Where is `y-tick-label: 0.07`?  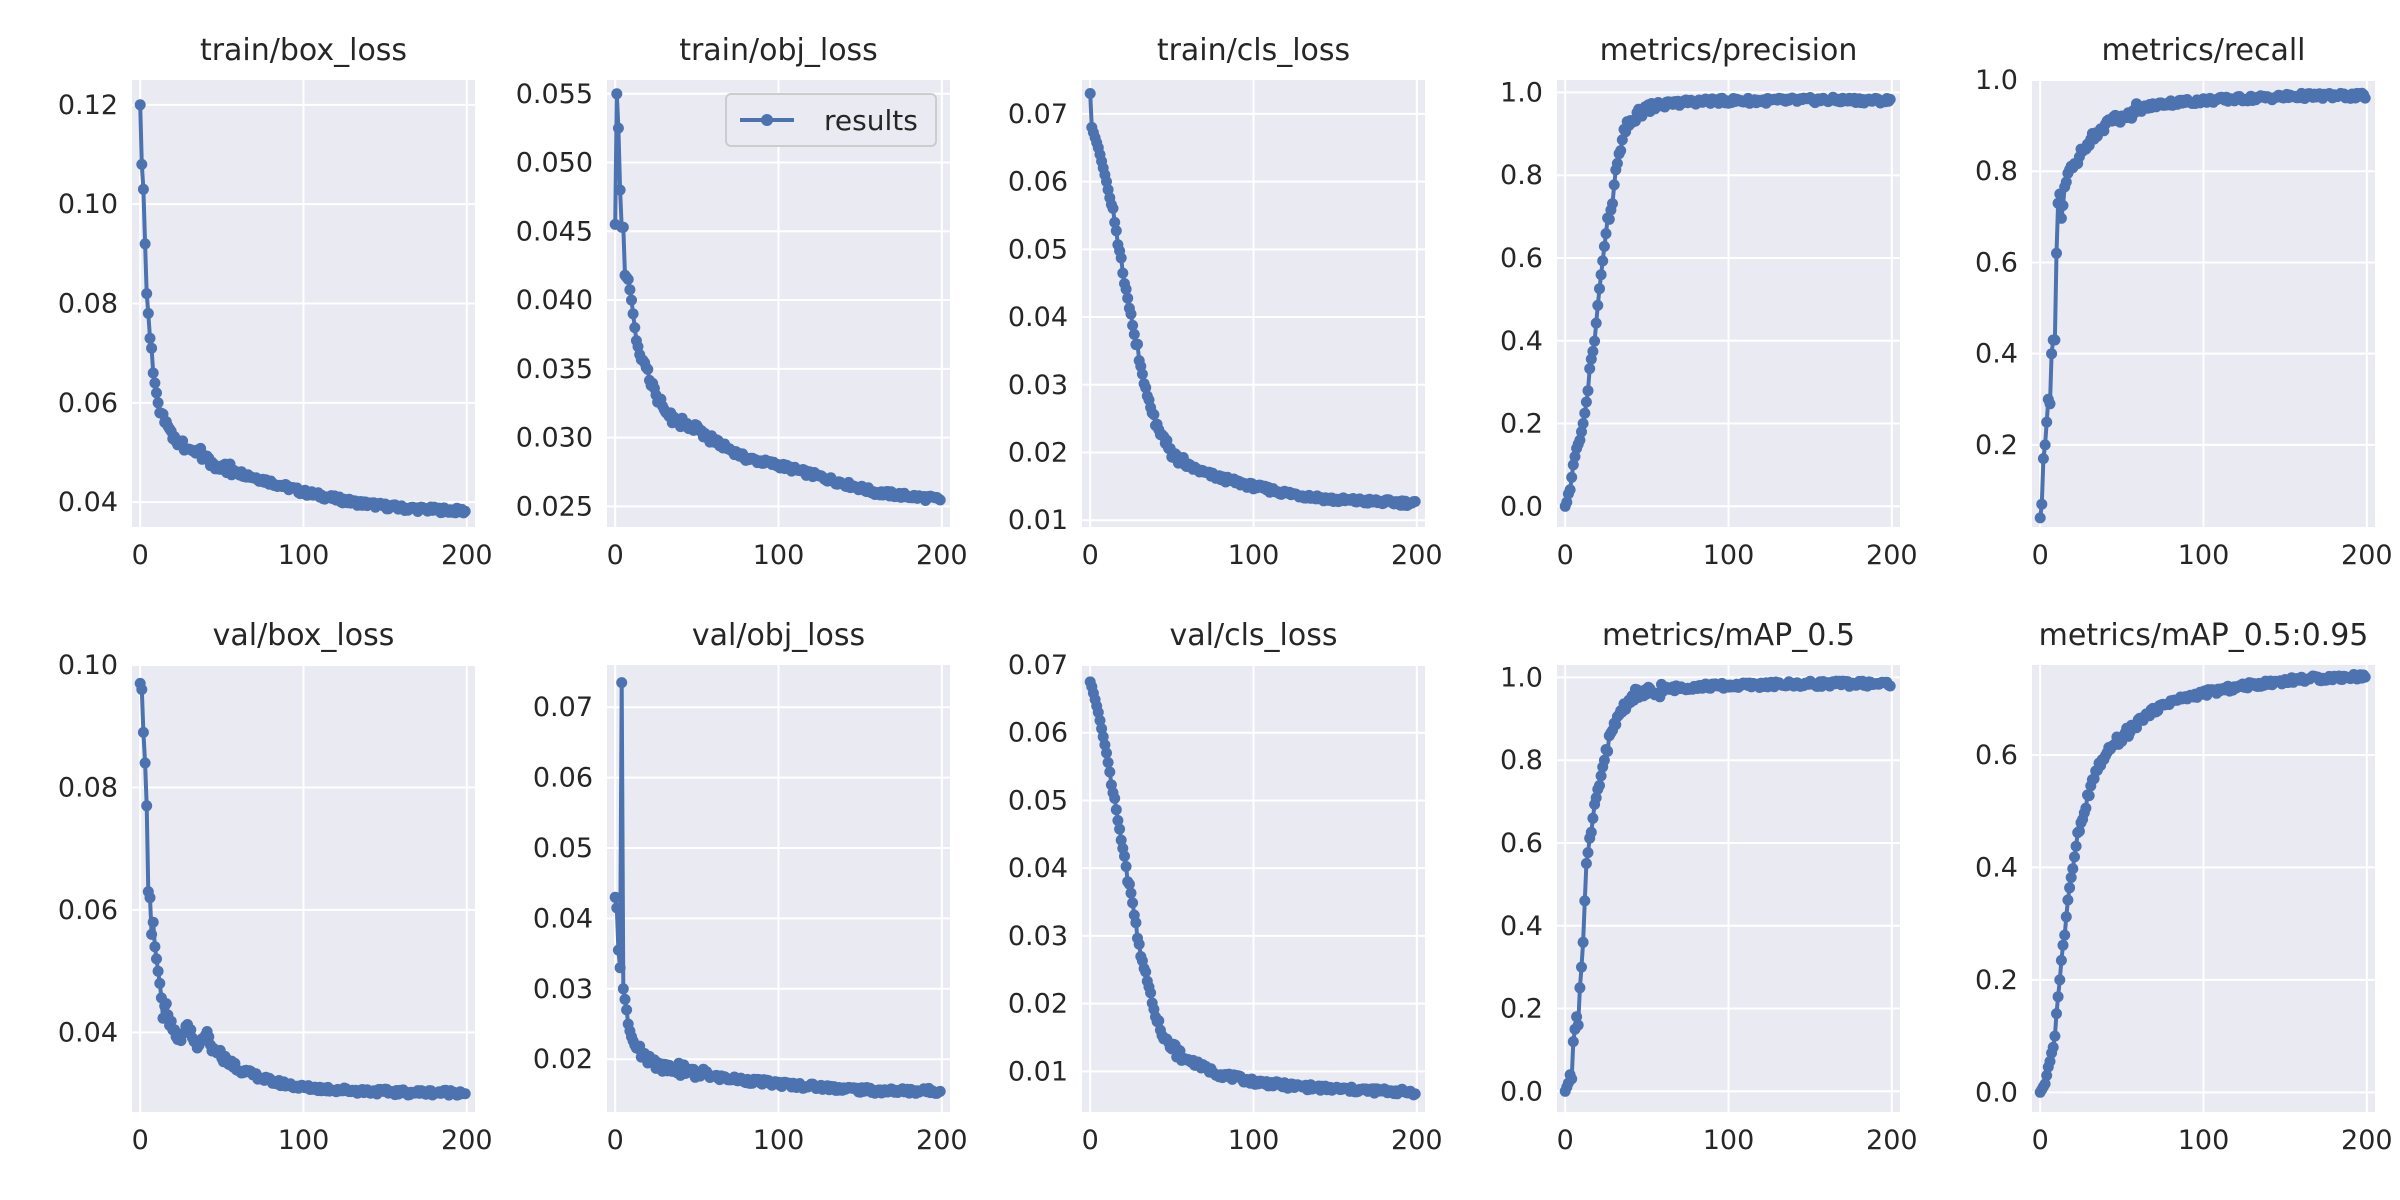
y-tick-label: 0.07 is located at coordinates (1038, 665).